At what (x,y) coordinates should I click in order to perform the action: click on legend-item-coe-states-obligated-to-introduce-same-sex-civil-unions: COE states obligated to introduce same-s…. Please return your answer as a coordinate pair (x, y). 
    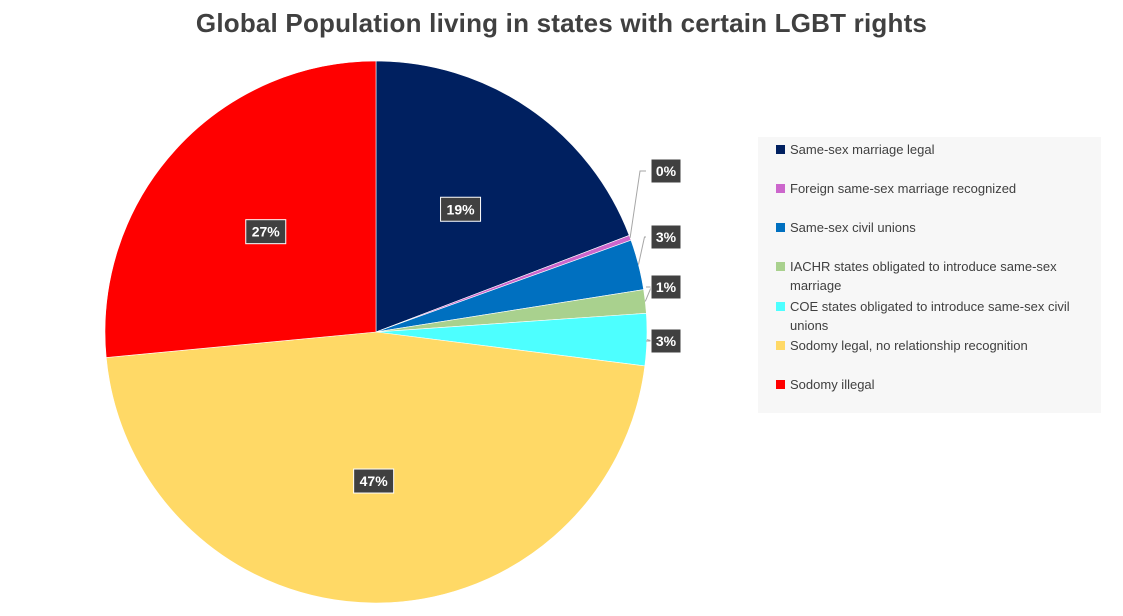
    Looking at the image, I should click on (935, 316).